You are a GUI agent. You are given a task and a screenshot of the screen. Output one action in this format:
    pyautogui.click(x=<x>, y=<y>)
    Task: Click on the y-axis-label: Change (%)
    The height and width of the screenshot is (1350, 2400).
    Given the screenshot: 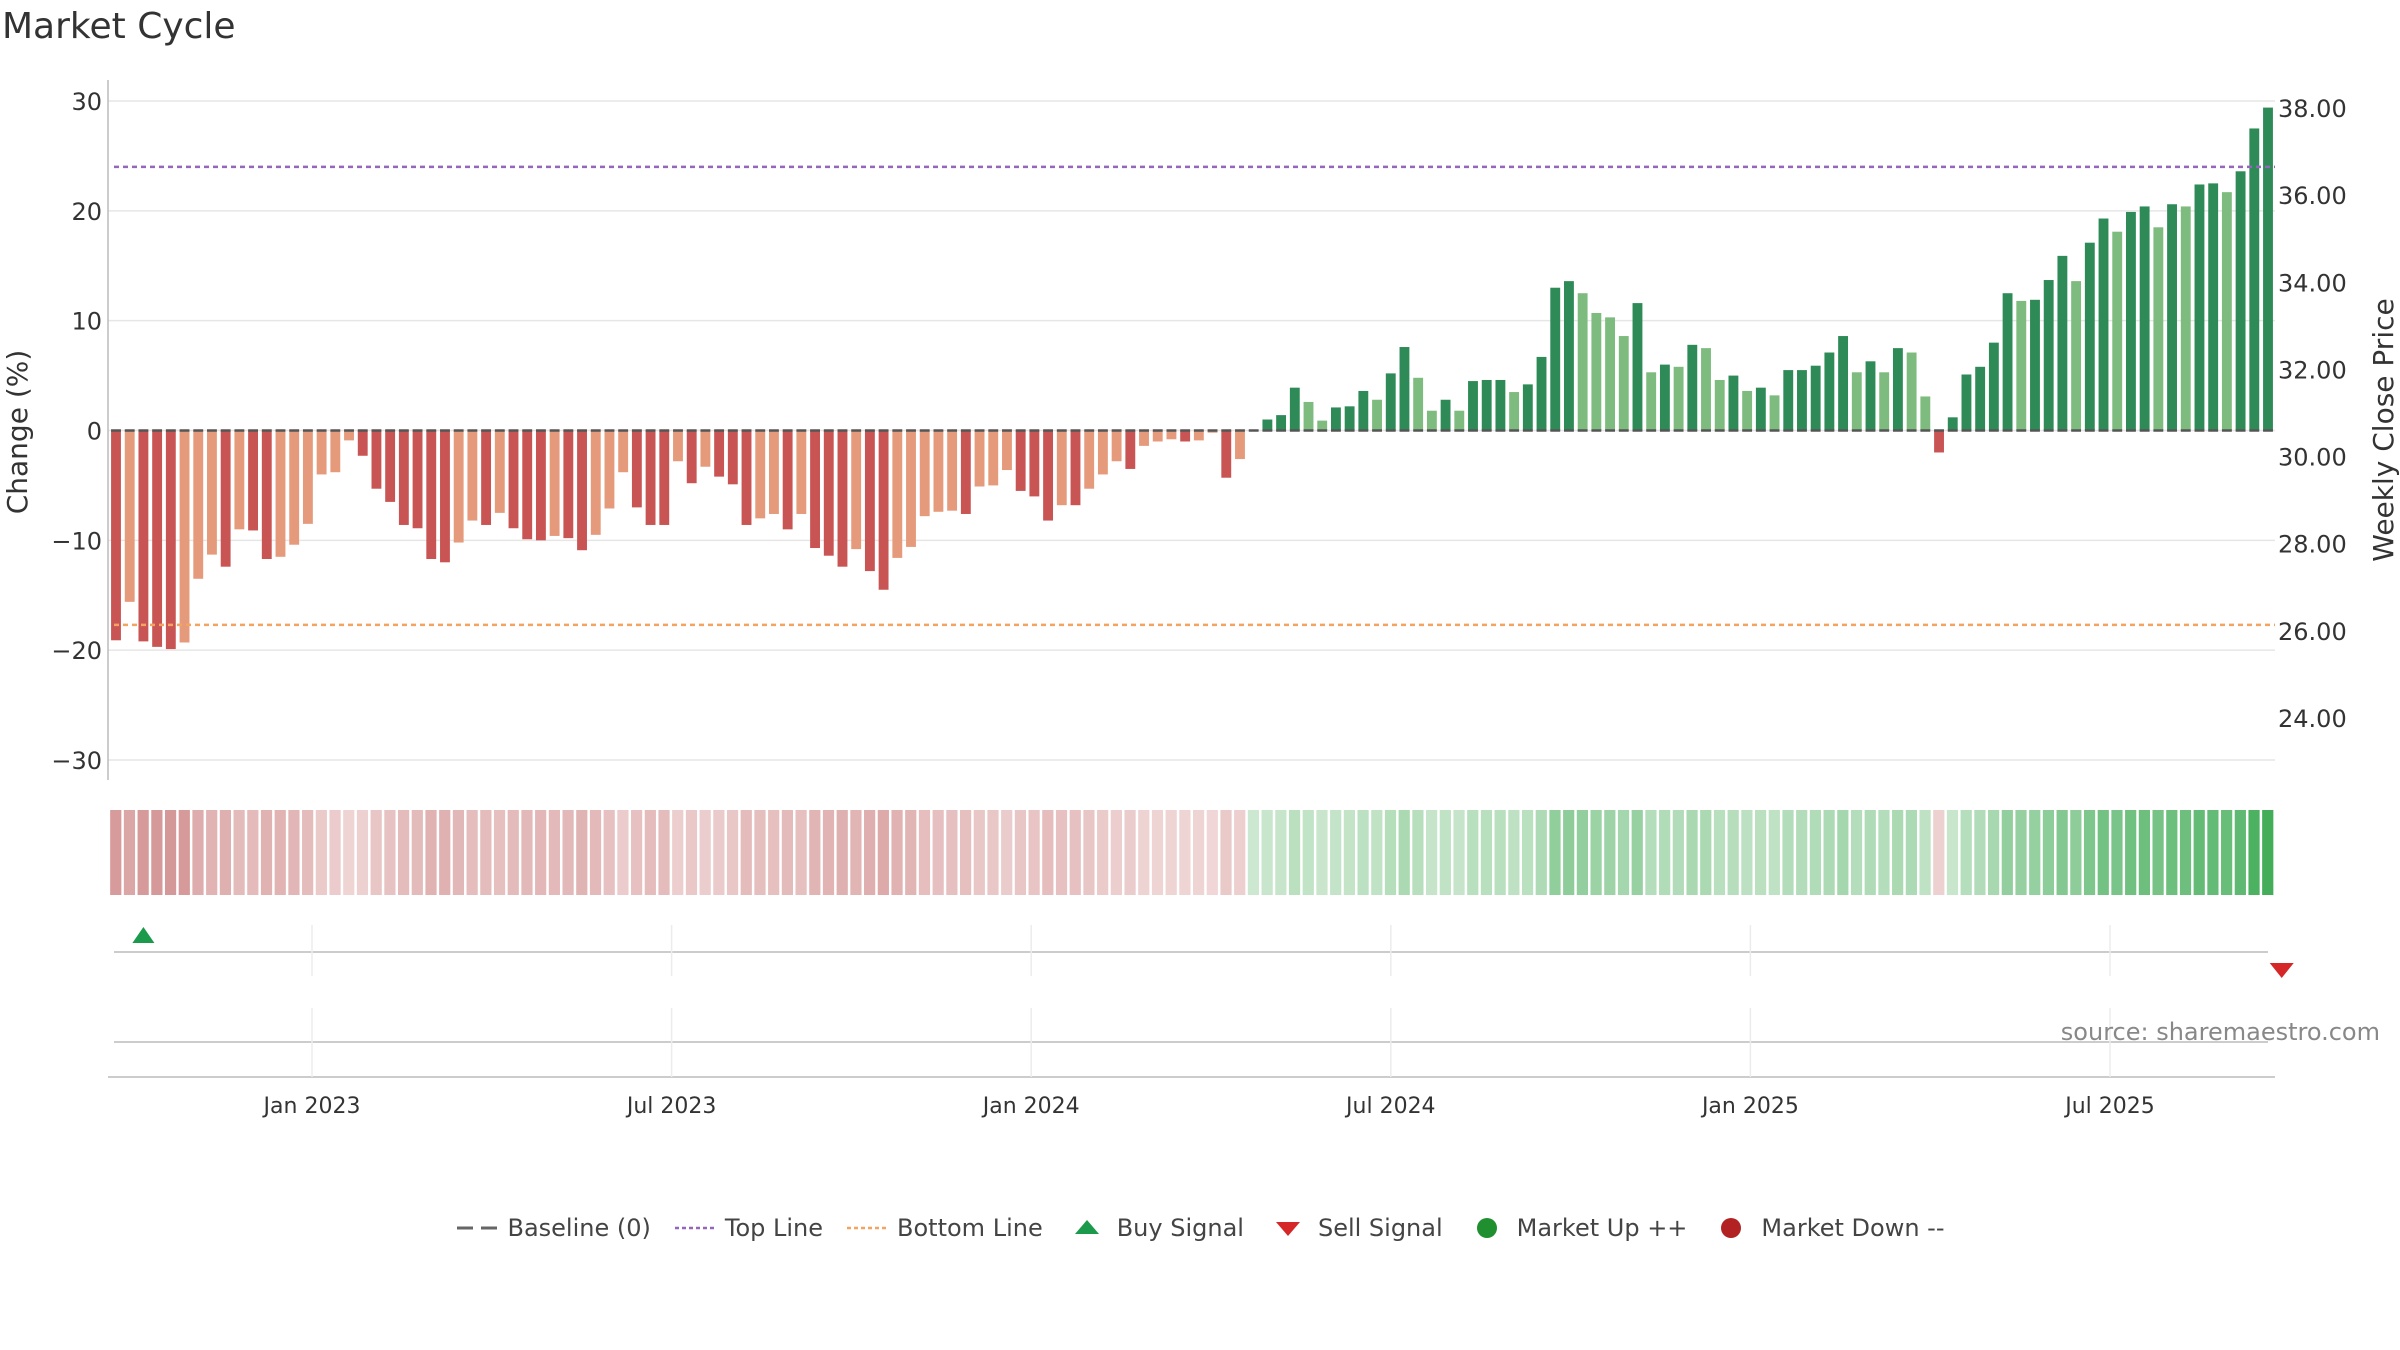 What is the action you would take?
    pyautogui.click(x=17, y=432)
    